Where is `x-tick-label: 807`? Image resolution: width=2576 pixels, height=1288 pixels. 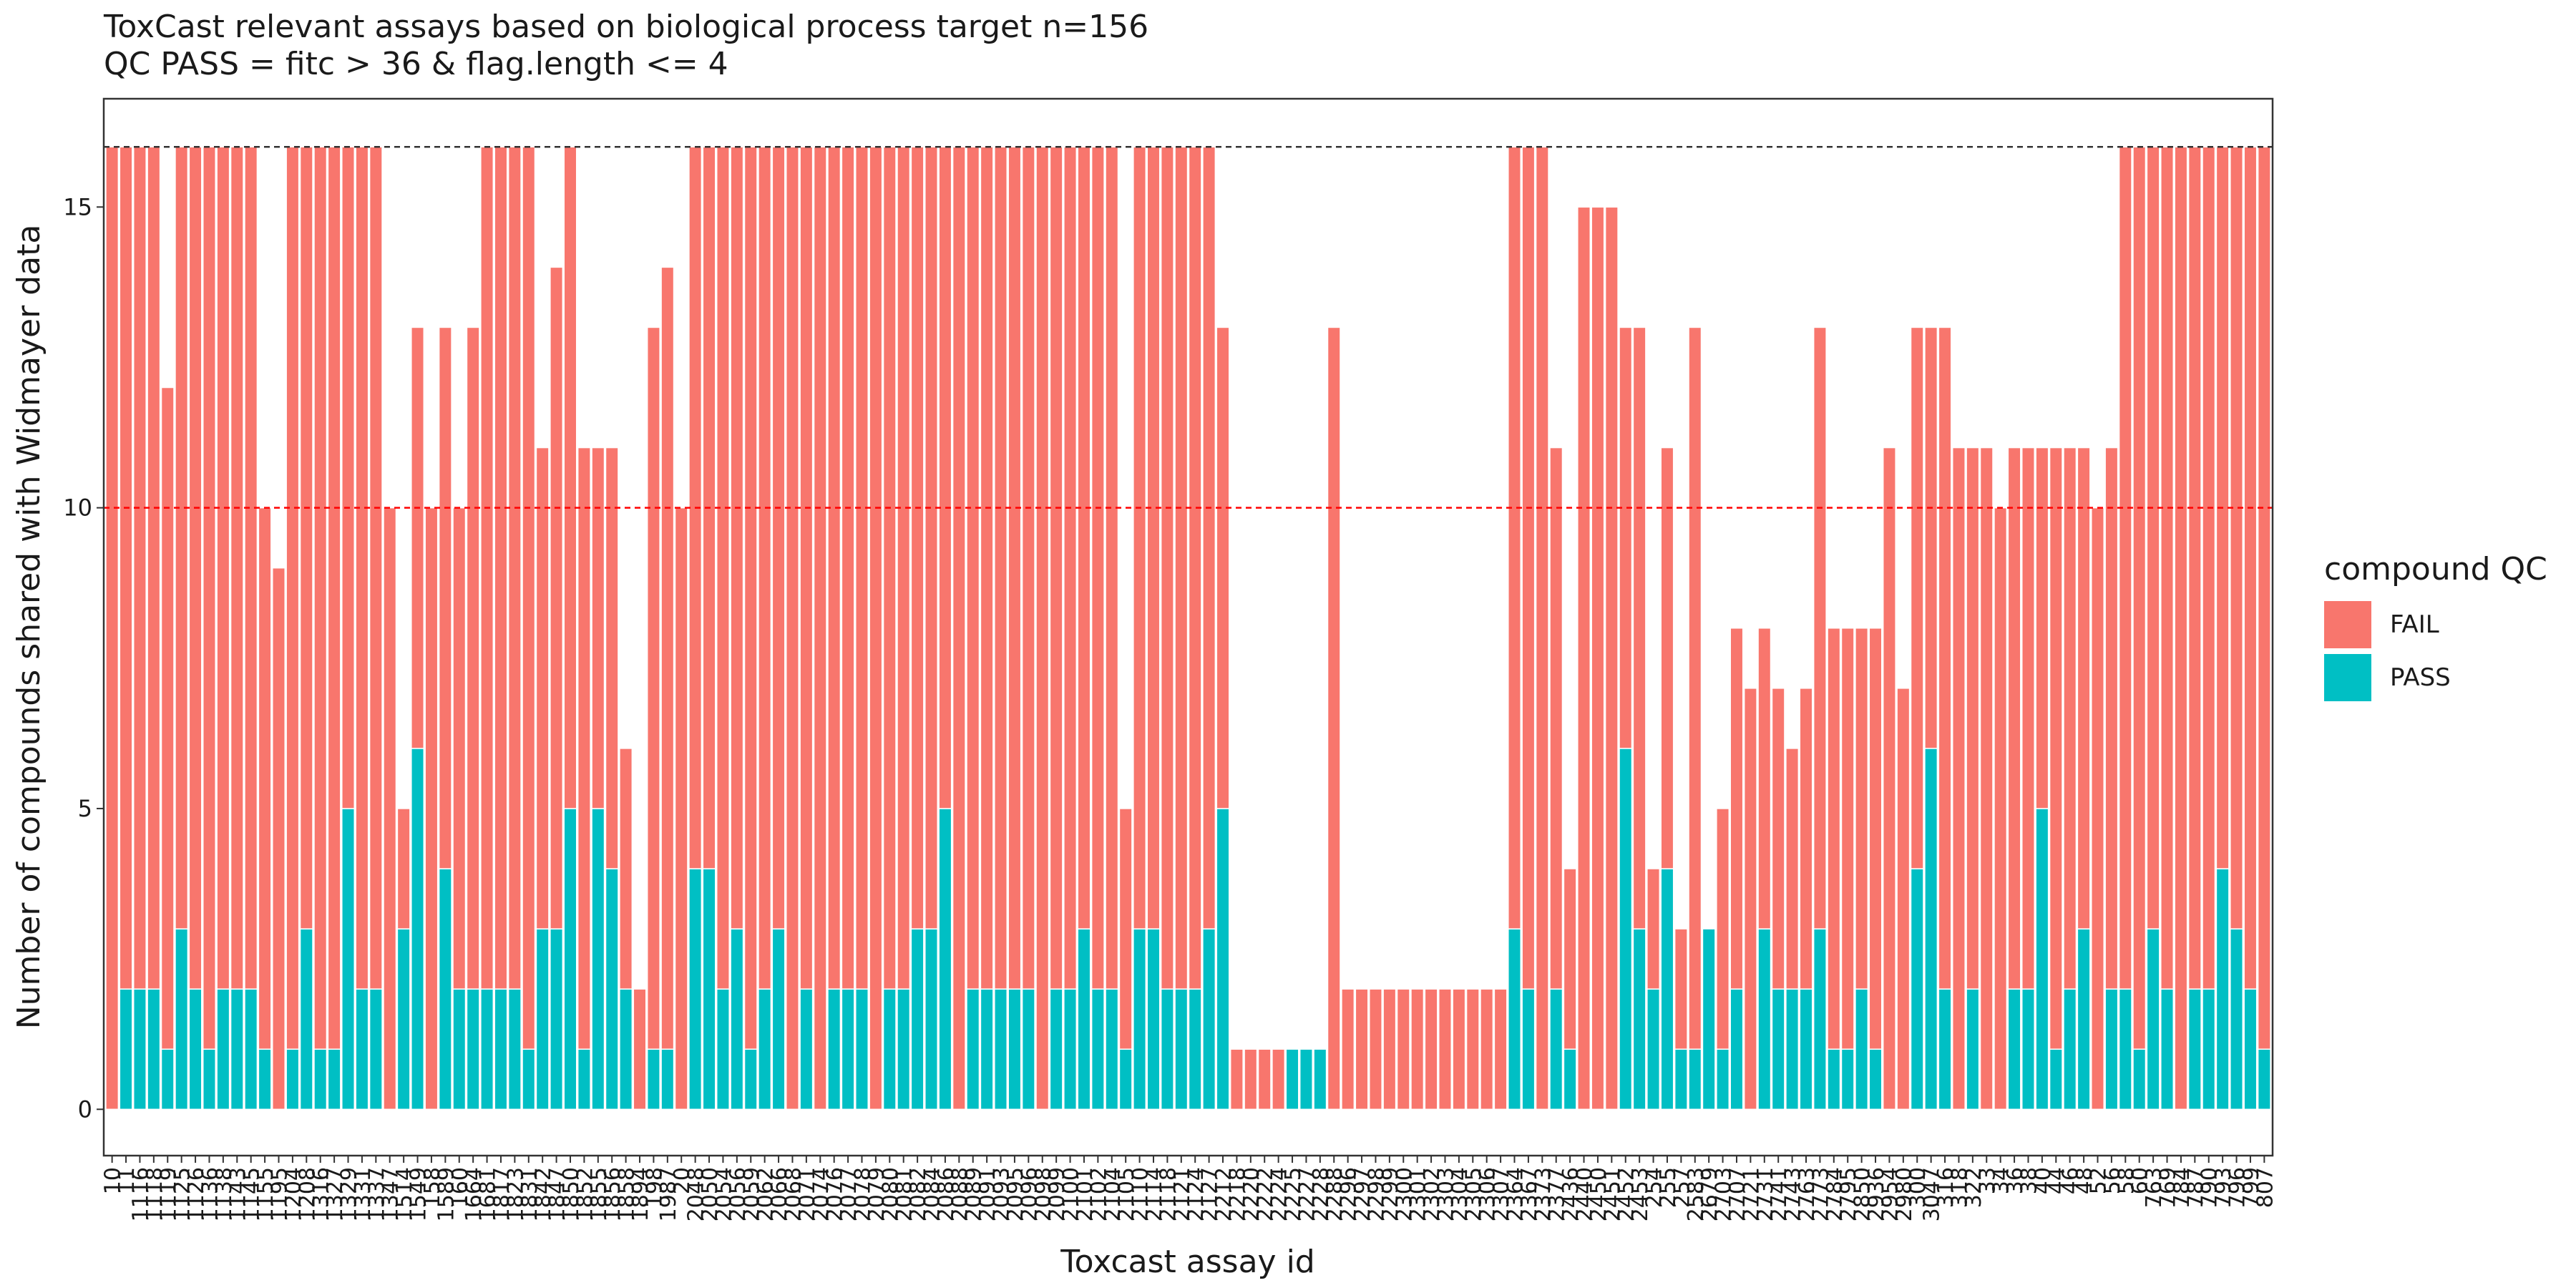
x-tick-label: 807 is located at coordinates (2265, 1187).